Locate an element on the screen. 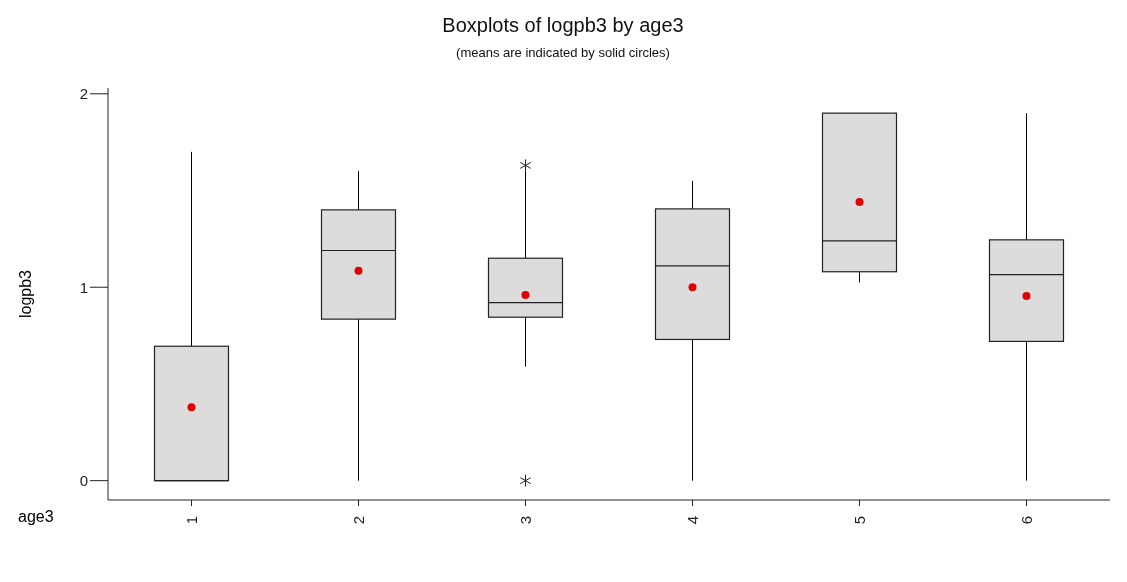  chart-title: Boxplots of logpb3 by age3 is located at coordinates (563, 25).